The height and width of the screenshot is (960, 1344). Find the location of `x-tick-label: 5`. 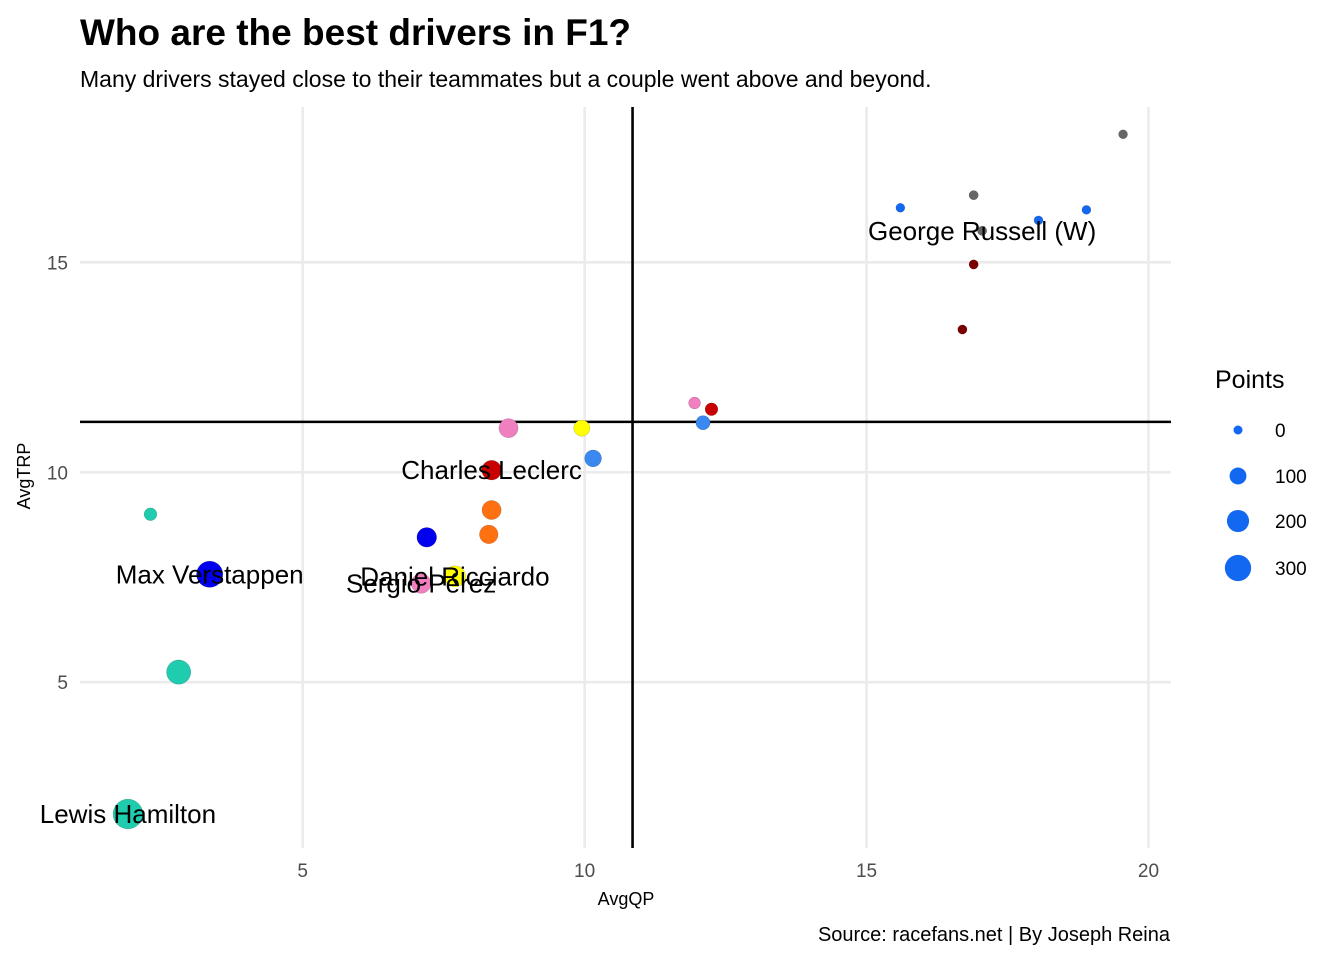

x-tick-label: 5 is located at coordinates (302, 871).